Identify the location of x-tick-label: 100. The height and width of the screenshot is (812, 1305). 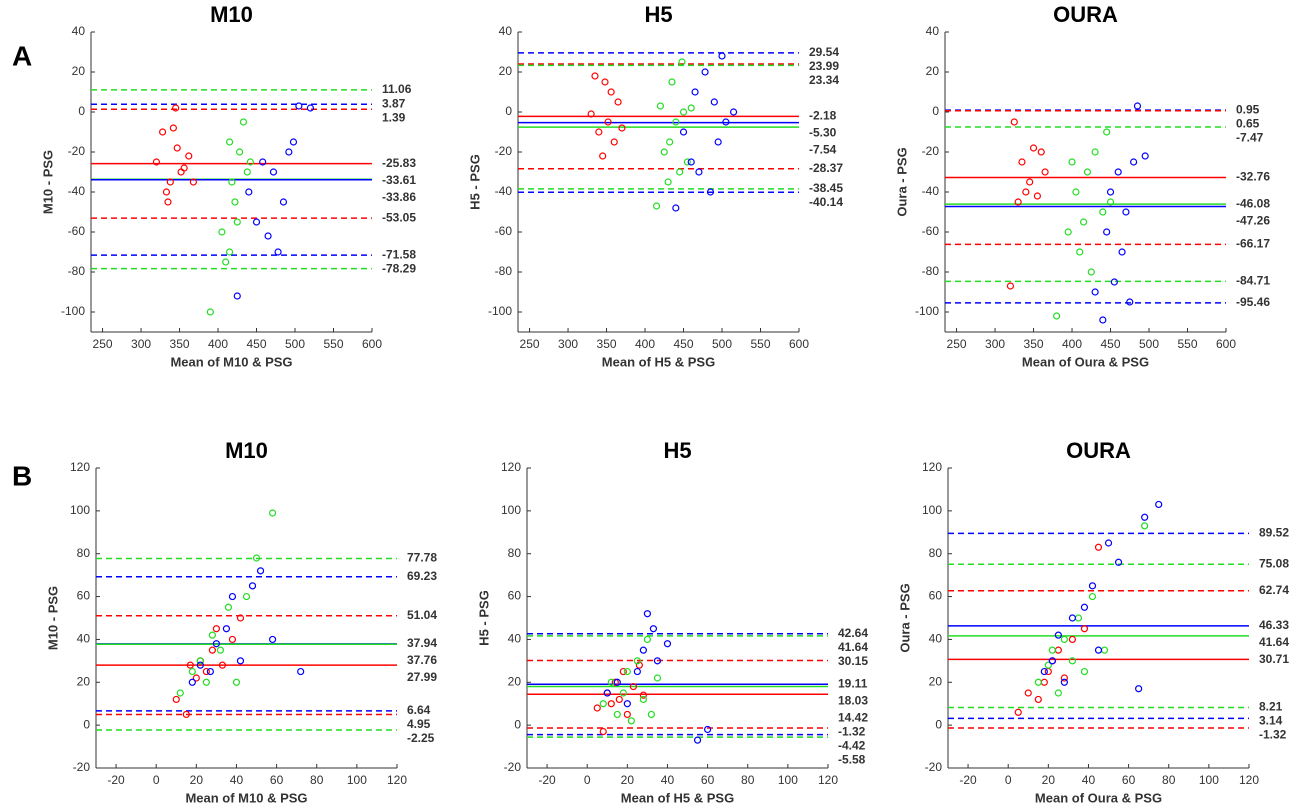
(1209, 780).